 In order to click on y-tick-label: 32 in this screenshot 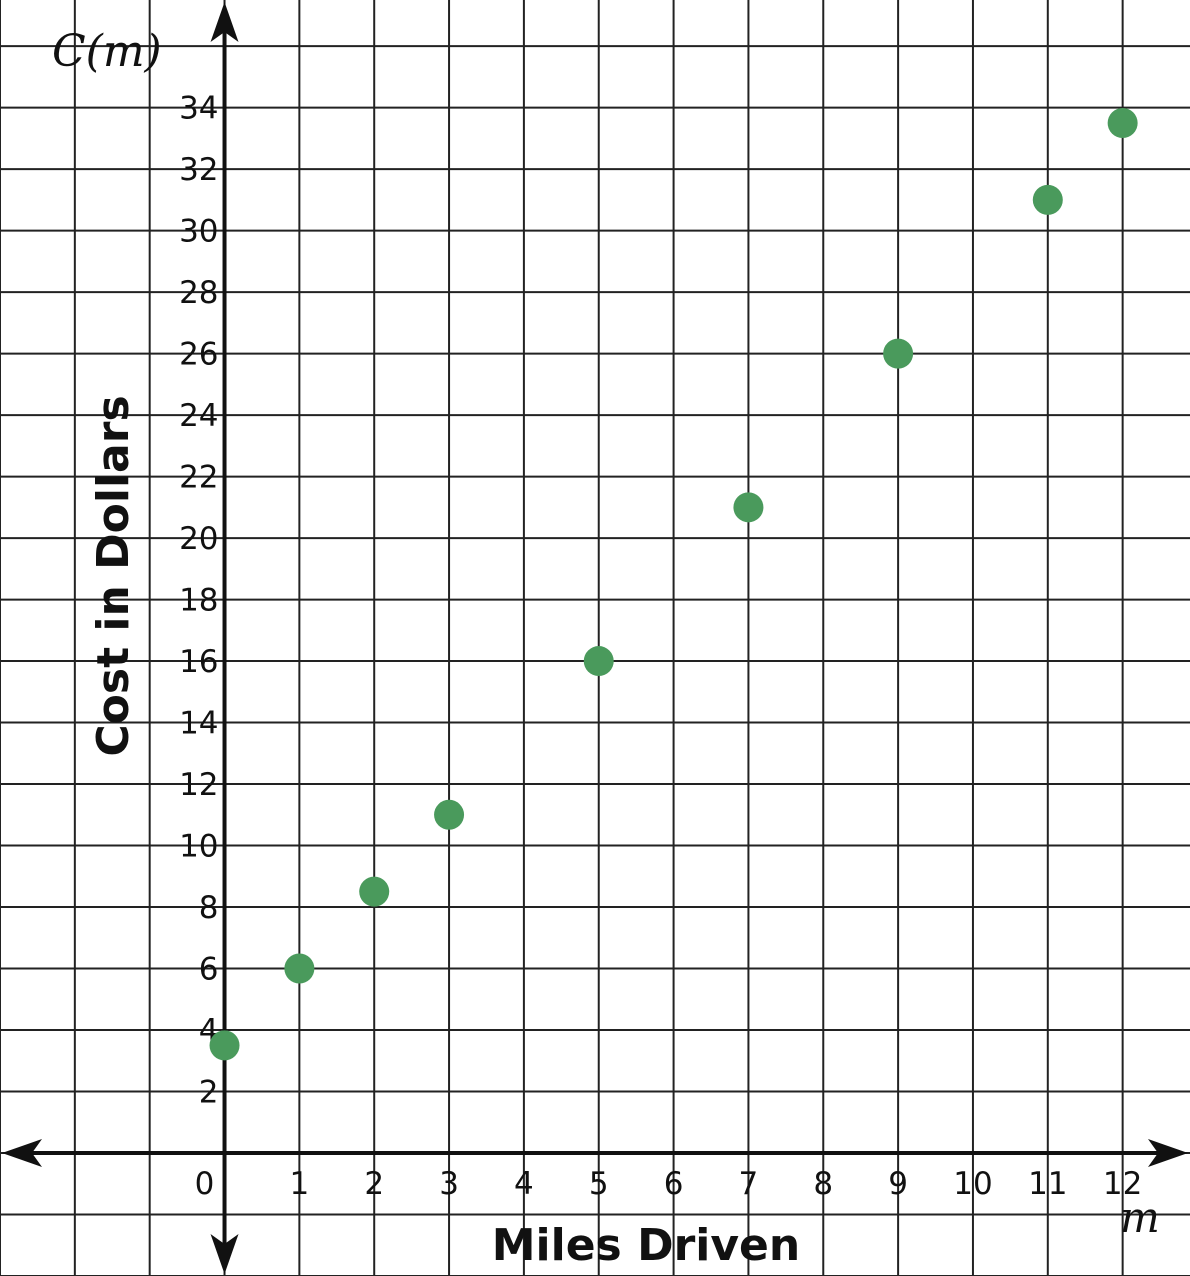, I will do `click(198, 170)`.